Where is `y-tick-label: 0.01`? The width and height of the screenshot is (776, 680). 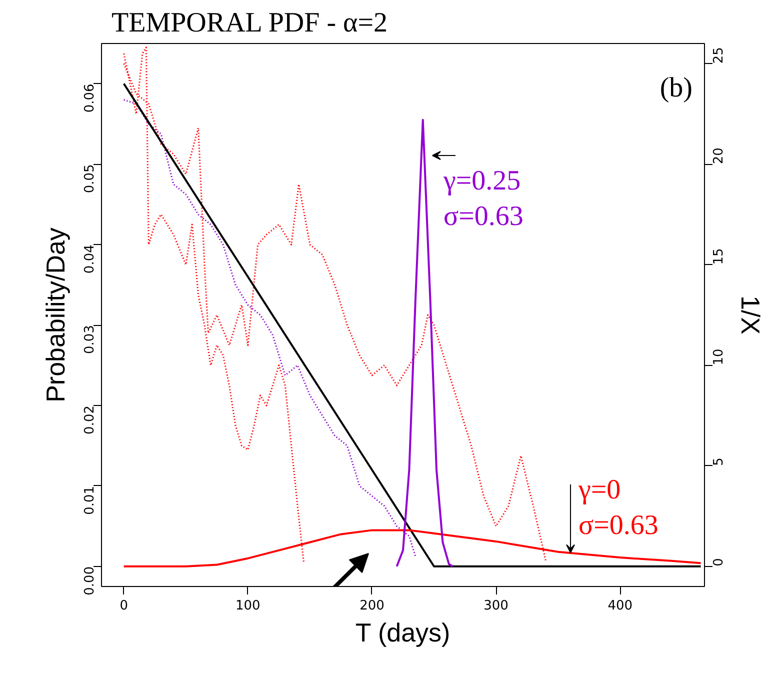 y-tick-label: 0.01 is located at coordinates (90, 500).